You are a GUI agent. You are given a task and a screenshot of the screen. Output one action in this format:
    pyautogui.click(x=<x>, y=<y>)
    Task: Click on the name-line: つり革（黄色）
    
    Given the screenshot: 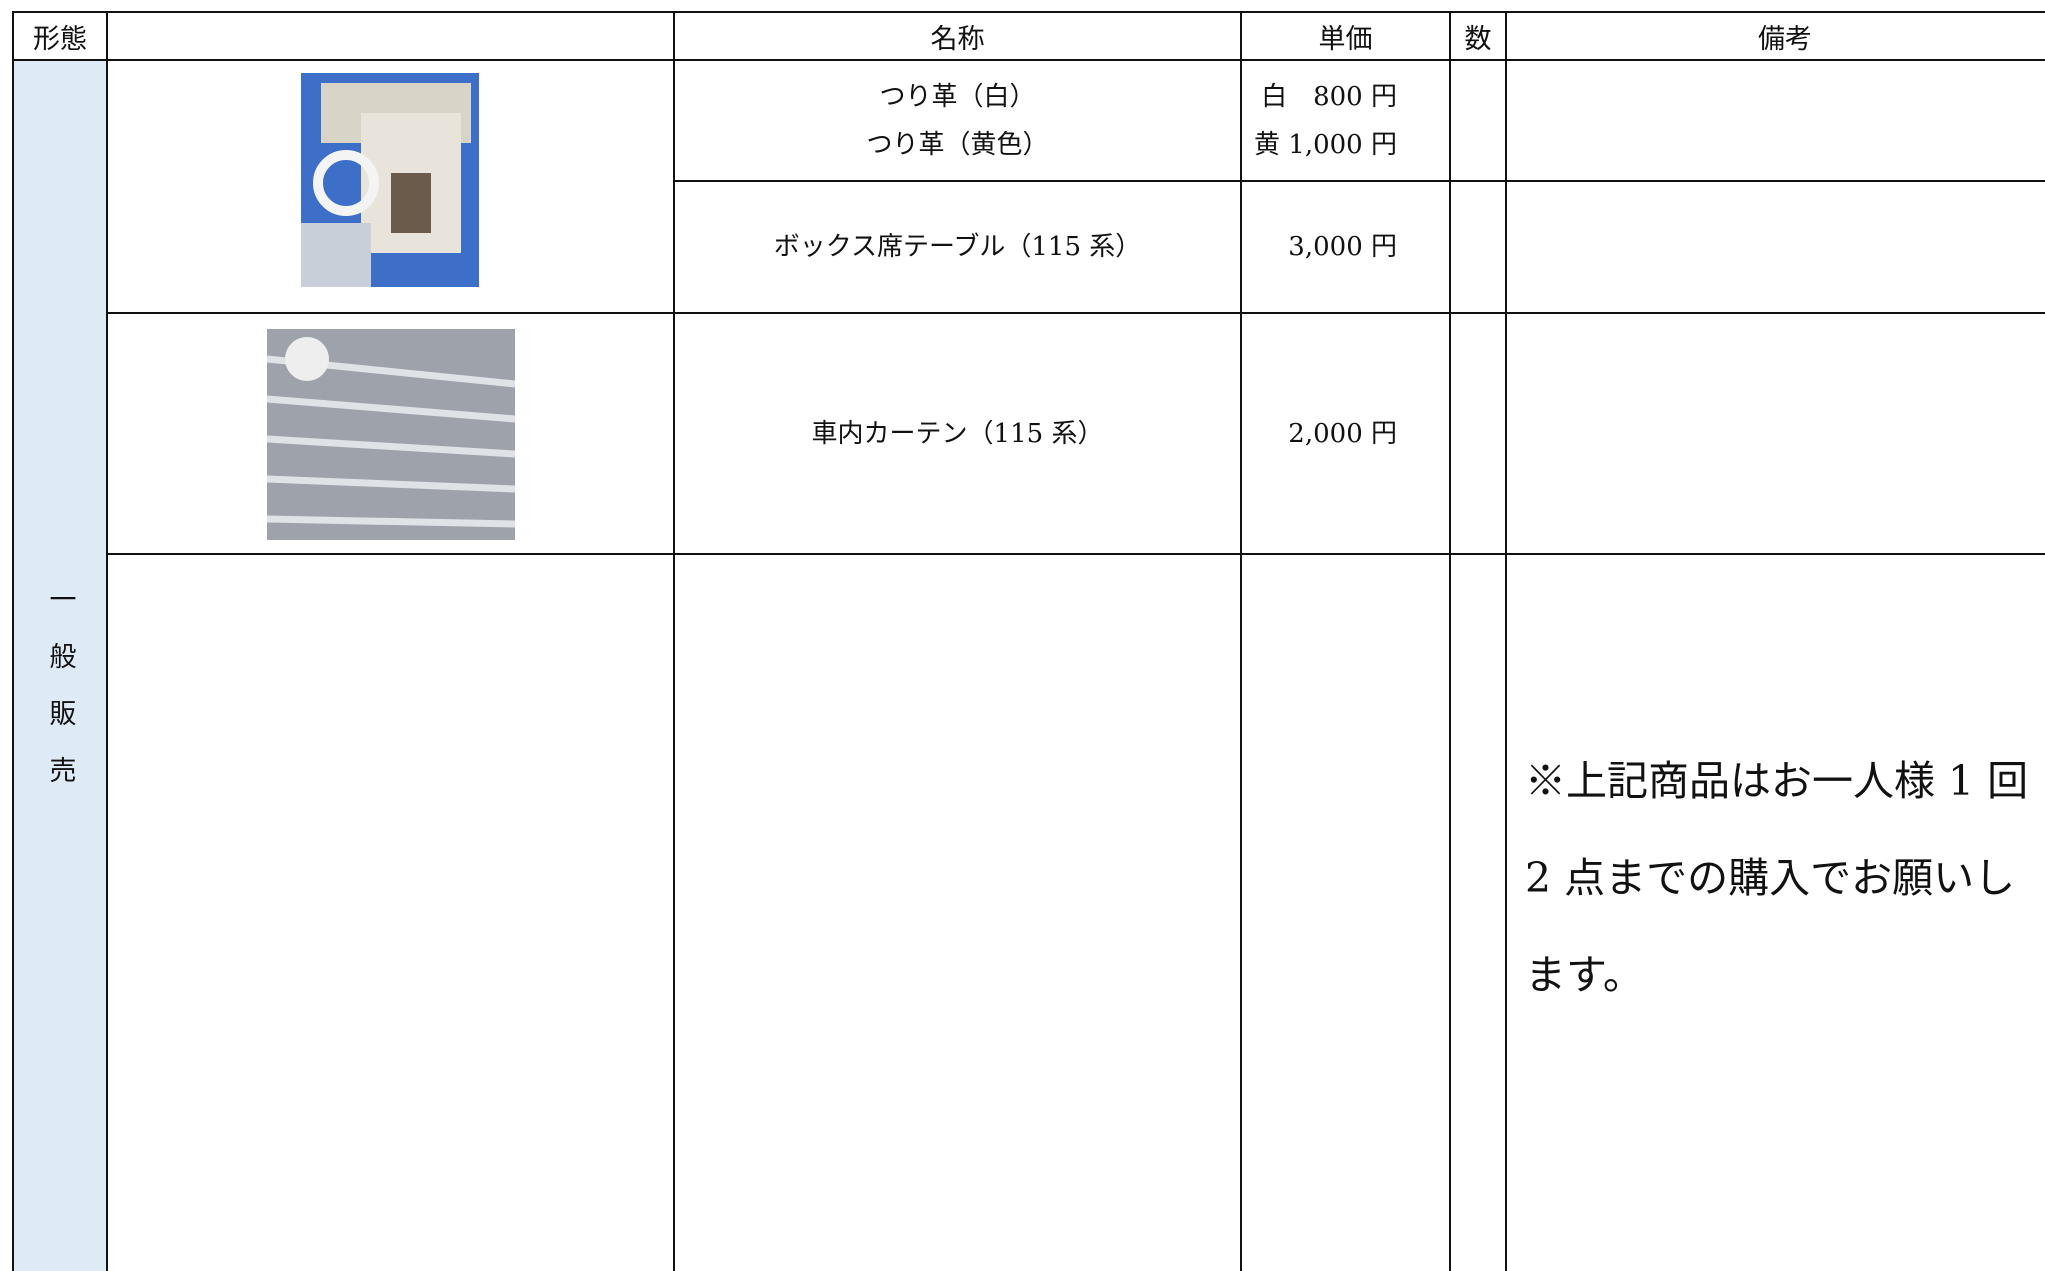 What is the action you would take?
    pyautogui.click(x=957, y=144)
    